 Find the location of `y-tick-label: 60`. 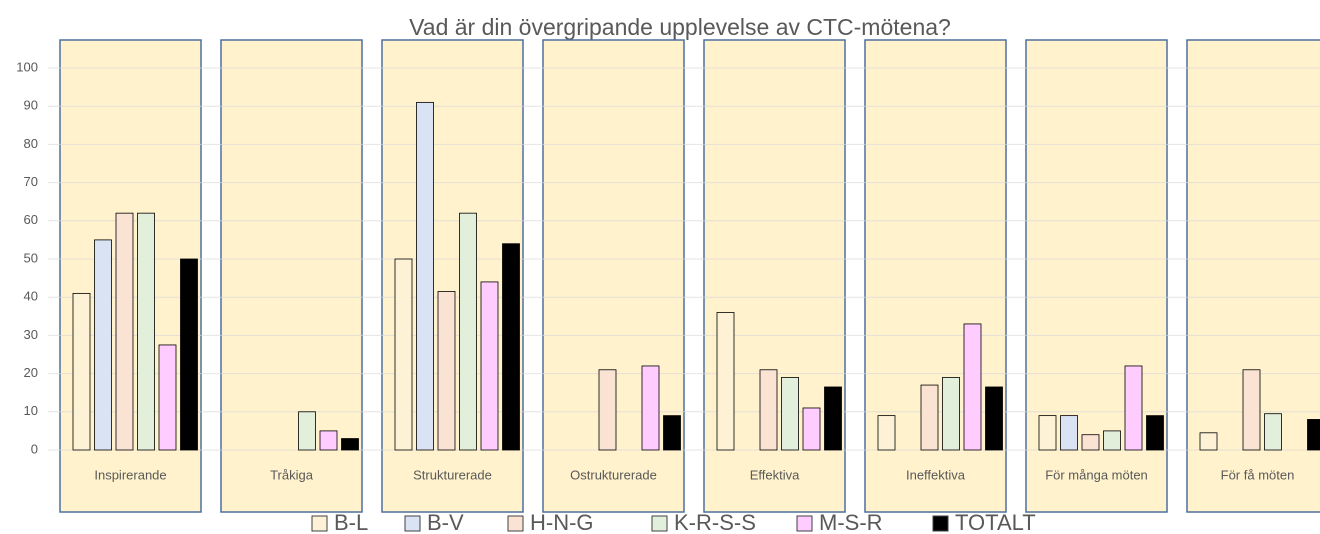

y-tick-label: 60 is located at coordinates (31, 219).